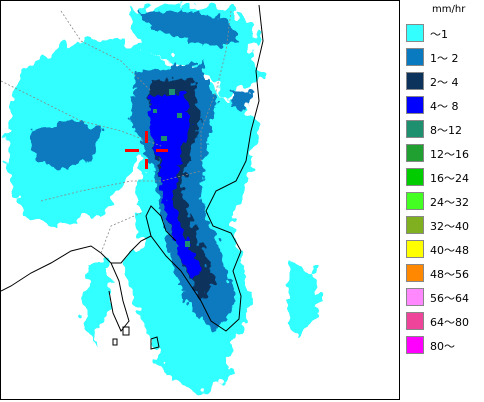 Image resolution: width=484 pixels, height=402 pixels. Describe the element at coordinates (97, 304) in the screenshot. I see `rain-light-southwest` at that location.